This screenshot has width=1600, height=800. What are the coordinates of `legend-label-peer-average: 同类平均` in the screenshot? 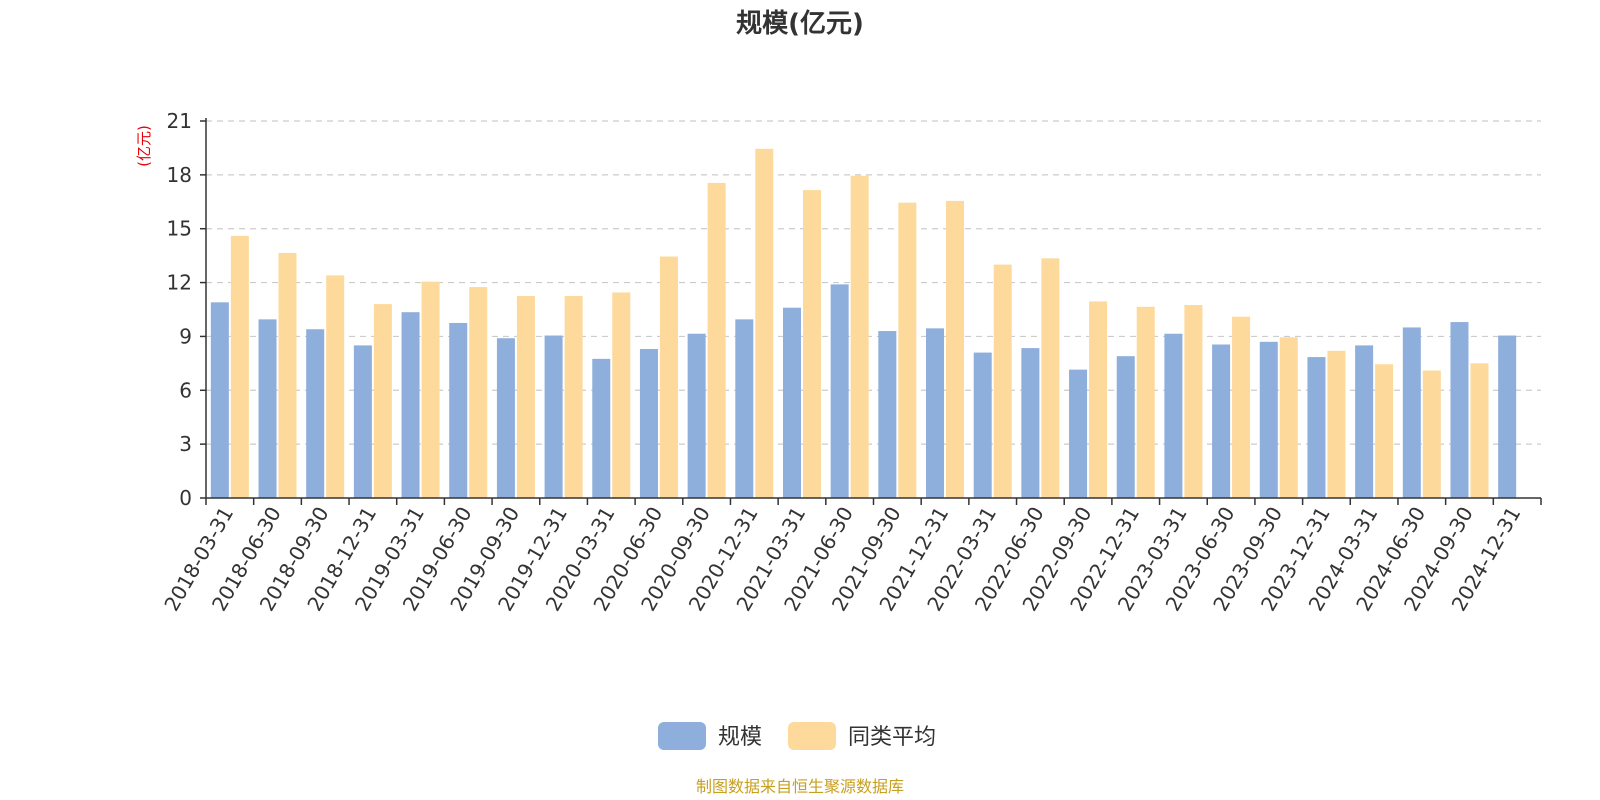 It's located at (892, 737).